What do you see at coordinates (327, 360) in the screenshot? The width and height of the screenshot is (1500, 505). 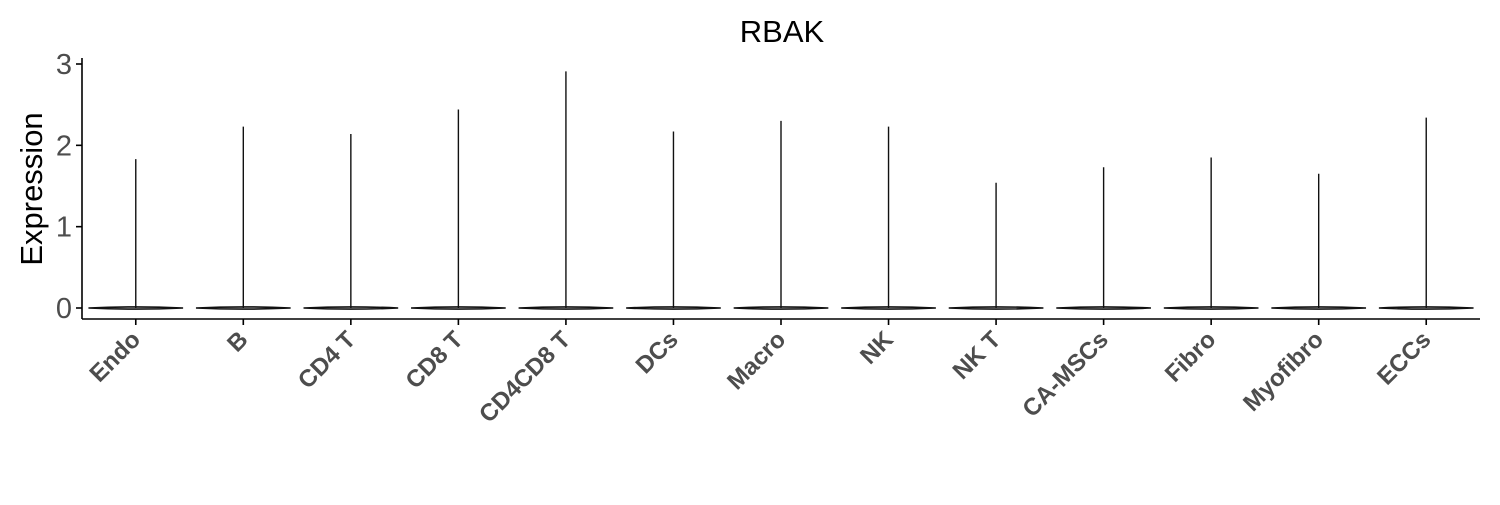 I see `x-tick-label: CD4 T` at bounding box center [327, 360].